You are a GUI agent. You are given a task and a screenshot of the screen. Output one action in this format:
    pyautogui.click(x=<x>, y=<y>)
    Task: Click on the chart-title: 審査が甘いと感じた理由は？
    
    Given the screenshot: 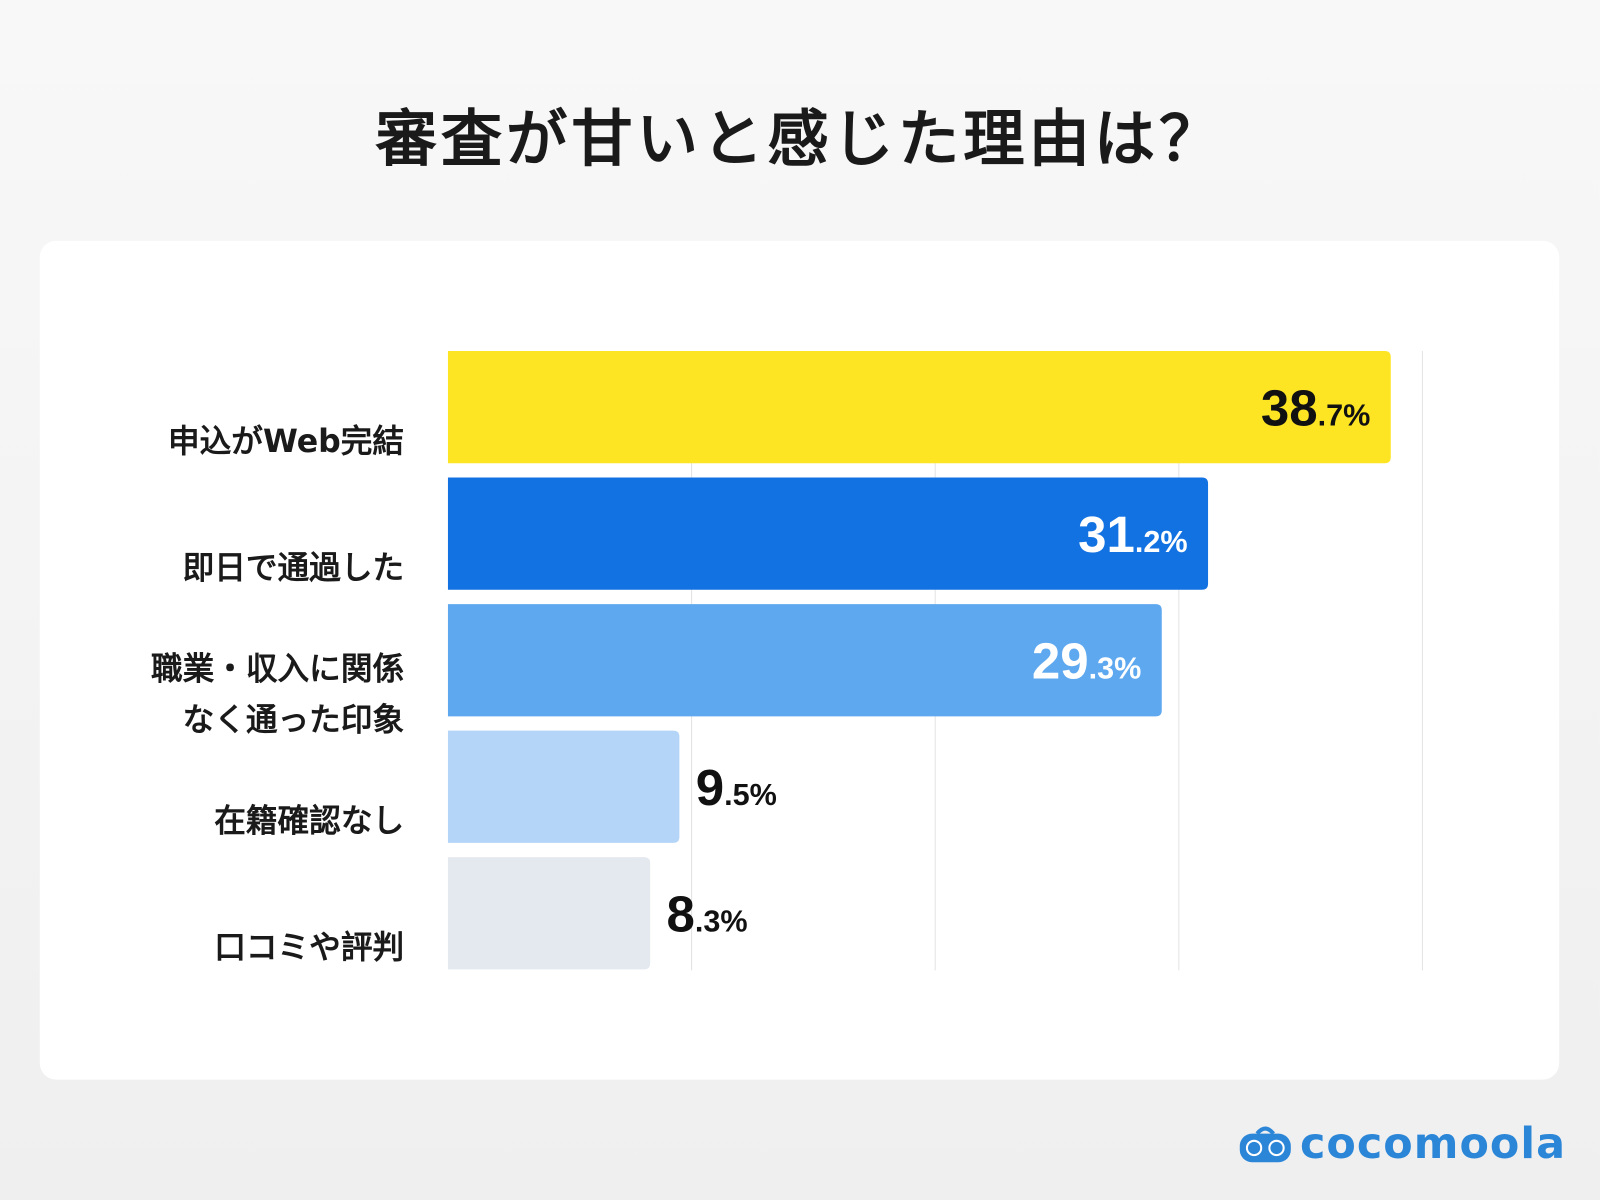 What is the action you would take?
    pyautogui.click(x=800, y=140)
    